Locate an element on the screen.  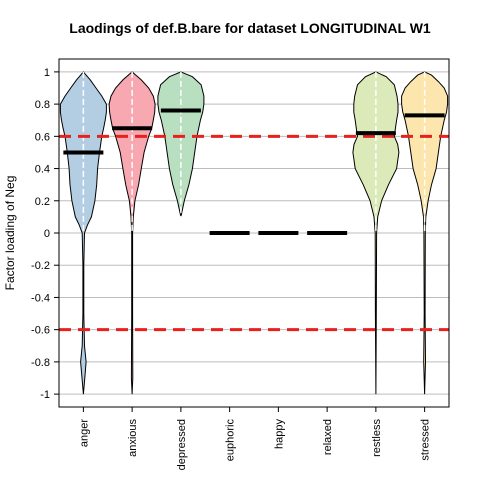
y-tick-label: -0.2 is located at coordinates (40, 266).